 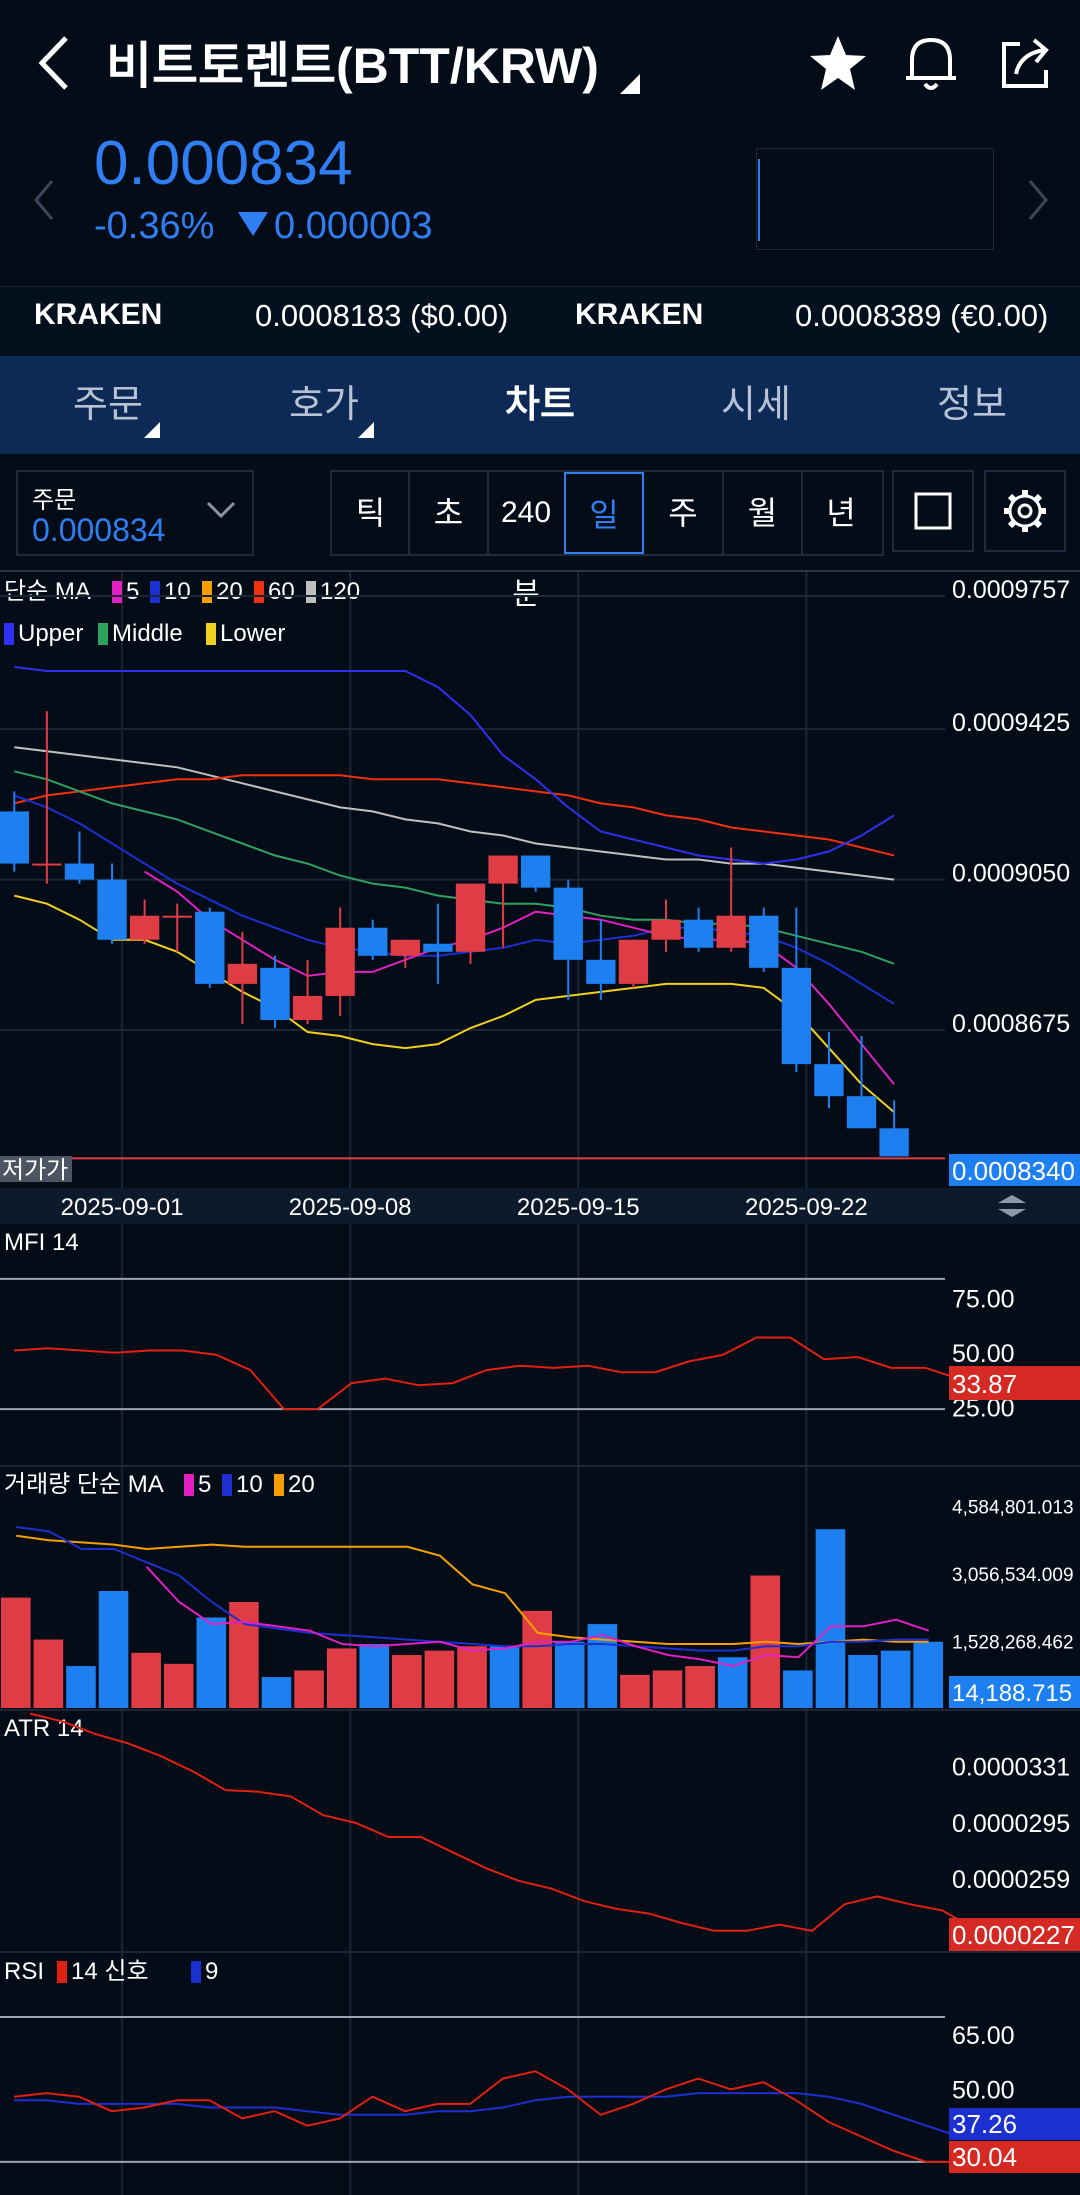 I want to click on ticker-value: 0.0008389 (€0.00), so click(x=922, y=315).